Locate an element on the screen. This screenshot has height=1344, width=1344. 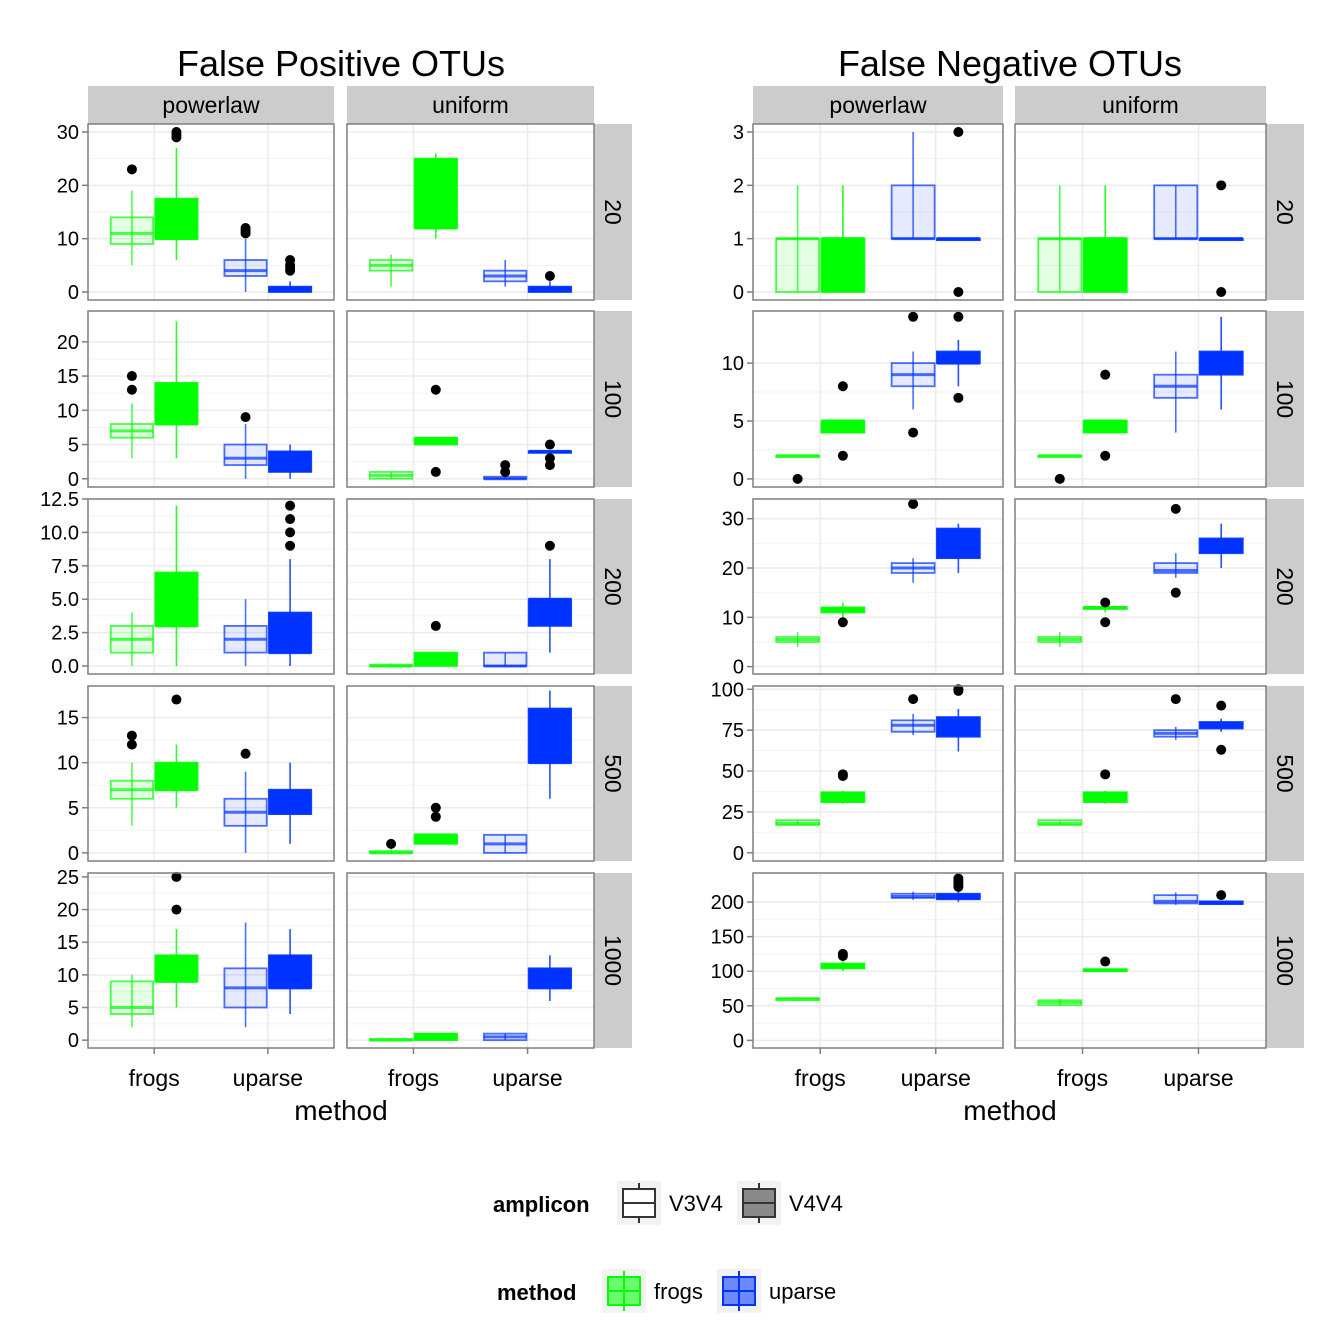
y-tick-label: 1 is located at coordinates (738, 240).